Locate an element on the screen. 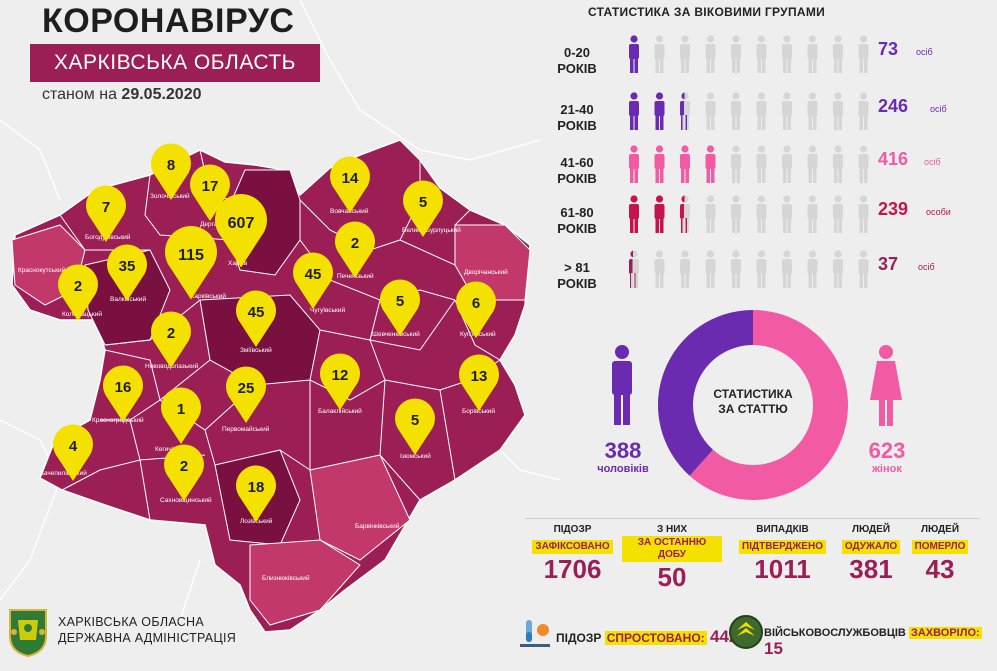 The height and width of the screenshot is (671, 997). age-count: 73 is located at coordinates (888, 49).